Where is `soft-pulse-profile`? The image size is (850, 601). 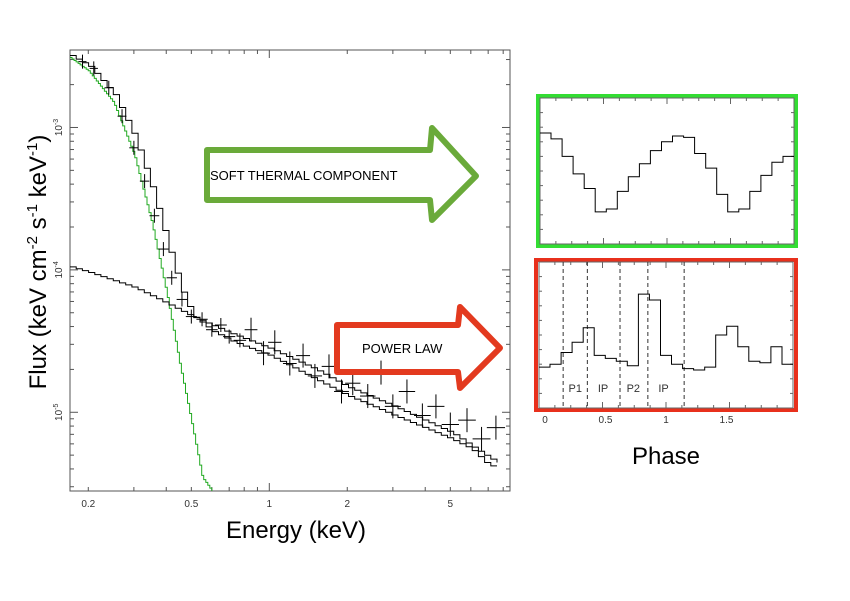
soft-pulse-profile is located at coordinates (667, 171).